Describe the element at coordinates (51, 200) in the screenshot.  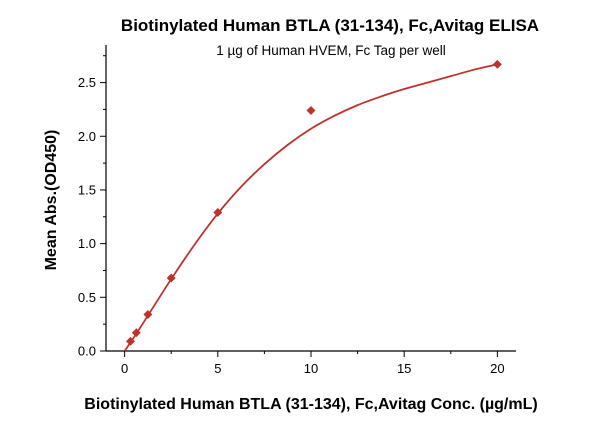
I see `y-axis-label: Mean Abs.(OD450)` at that location.